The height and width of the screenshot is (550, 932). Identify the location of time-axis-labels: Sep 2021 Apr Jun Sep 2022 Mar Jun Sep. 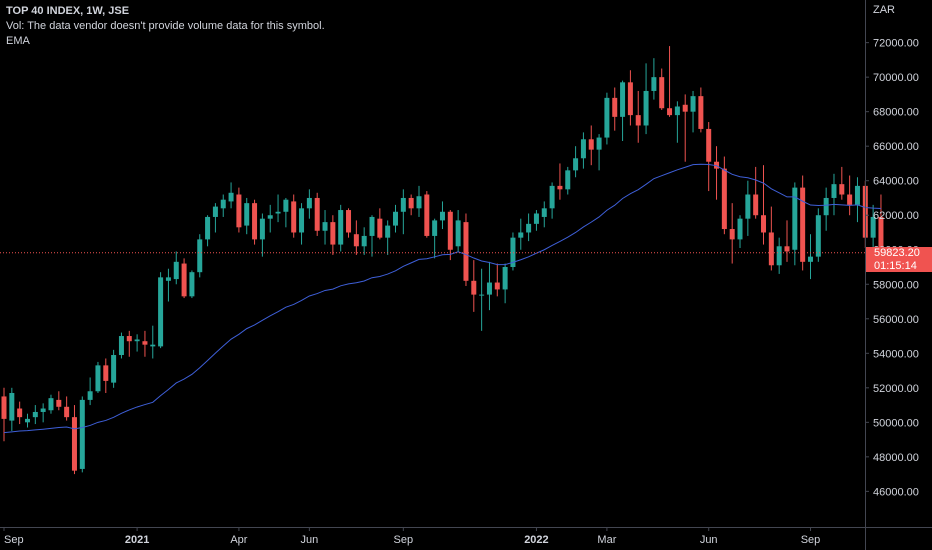
(411, 536).